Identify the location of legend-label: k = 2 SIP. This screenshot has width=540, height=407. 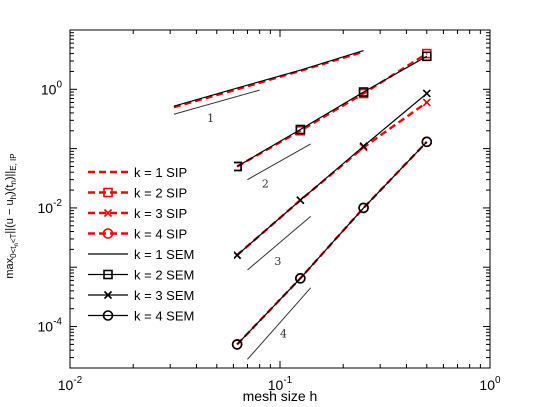
(160, 193).